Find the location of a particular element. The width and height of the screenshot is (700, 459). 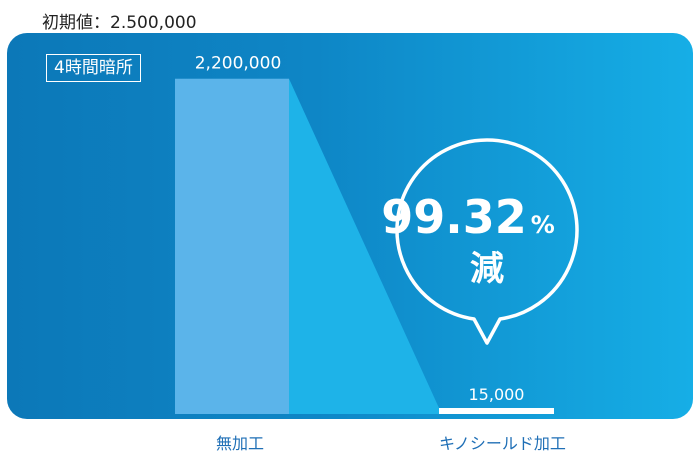

speech-bubble-outline is located at coordinates (487, 241).